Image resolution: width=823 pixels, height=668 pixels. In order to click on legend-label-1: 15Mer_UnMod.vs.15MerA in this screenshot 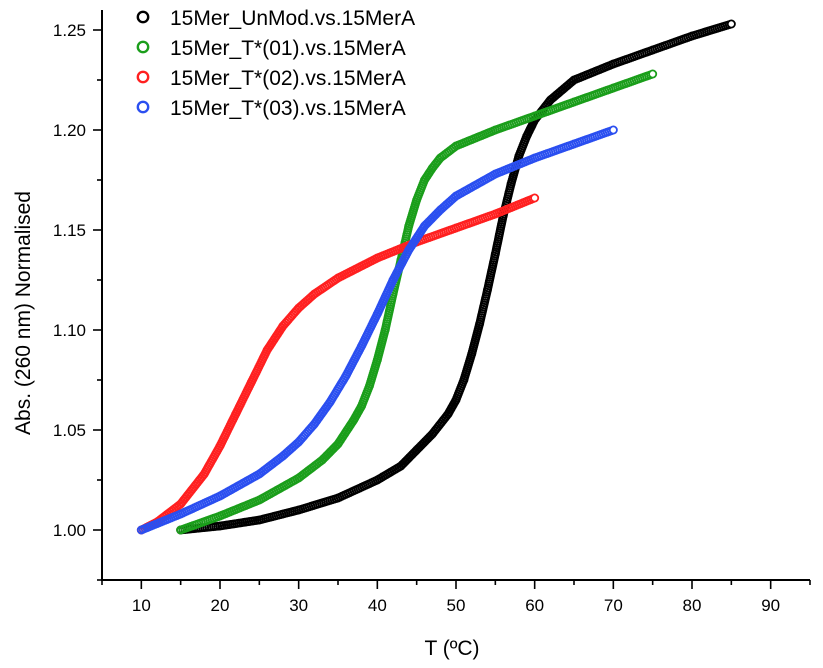, I will do `click(292, 18)`.